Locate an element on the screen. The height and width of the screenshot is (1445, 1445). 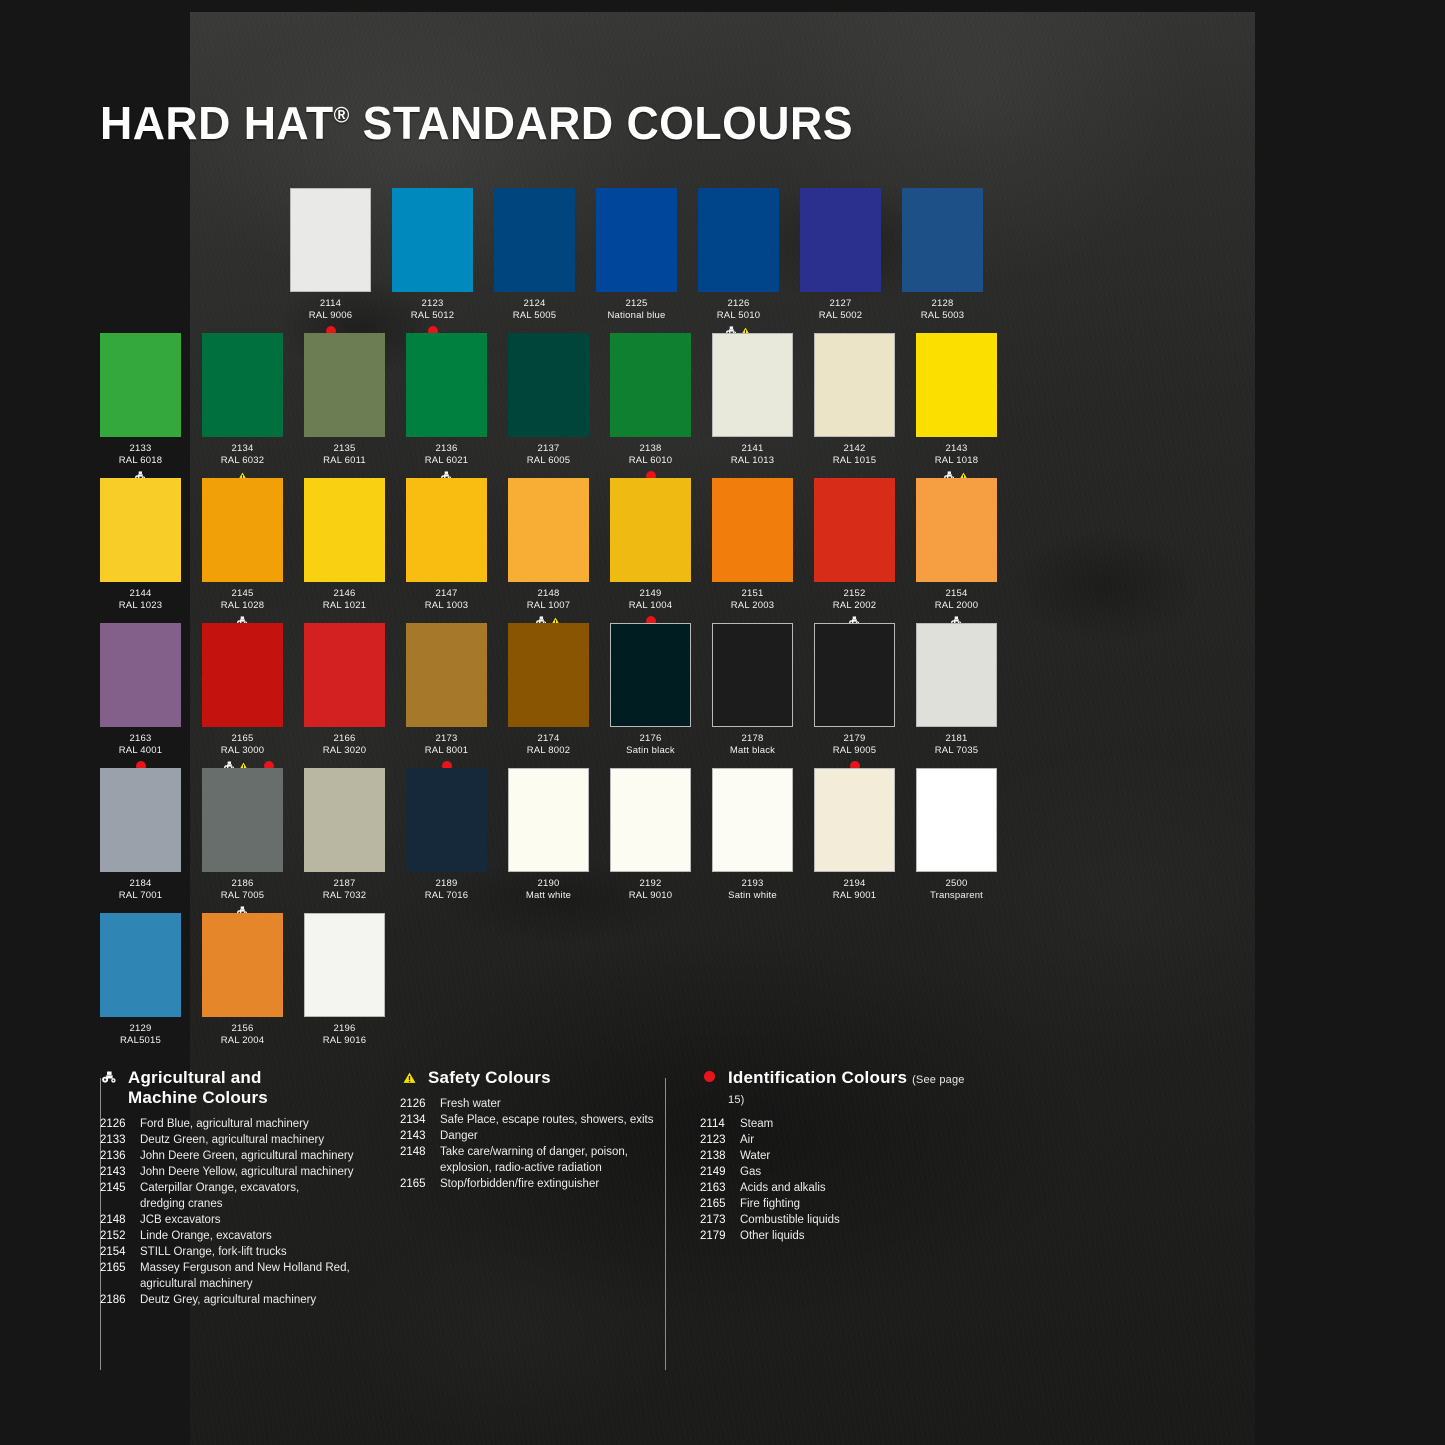
colour-swatch-2144: 2144 RAL 1023 is located at coordinates (140, 552).